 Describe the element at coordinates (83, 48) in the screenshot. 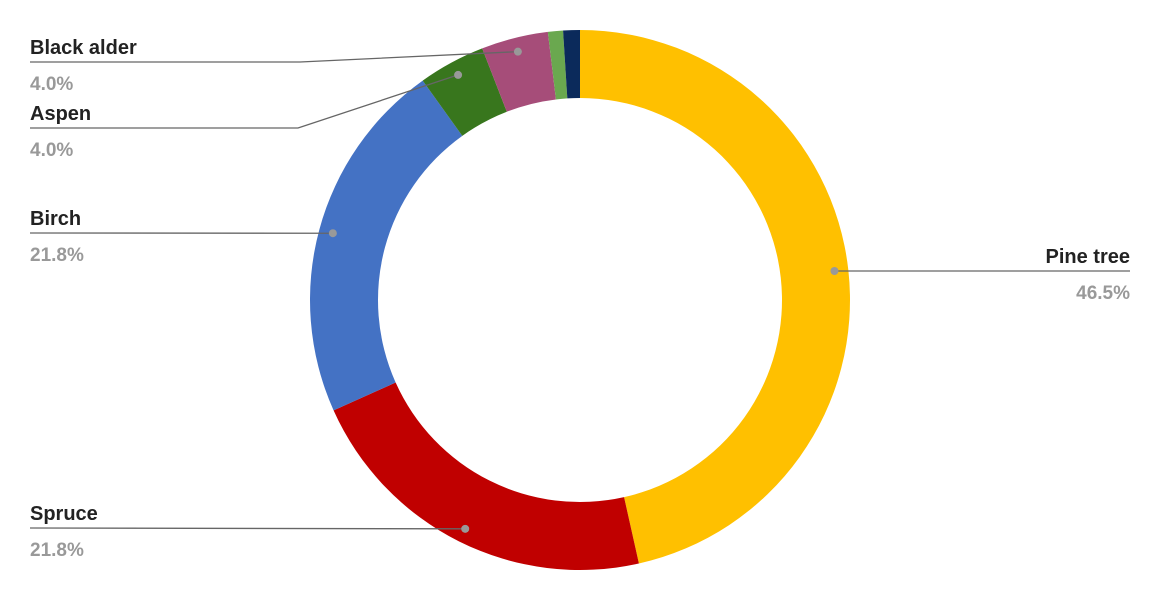

I see `slice-name: Black alder` at that location.